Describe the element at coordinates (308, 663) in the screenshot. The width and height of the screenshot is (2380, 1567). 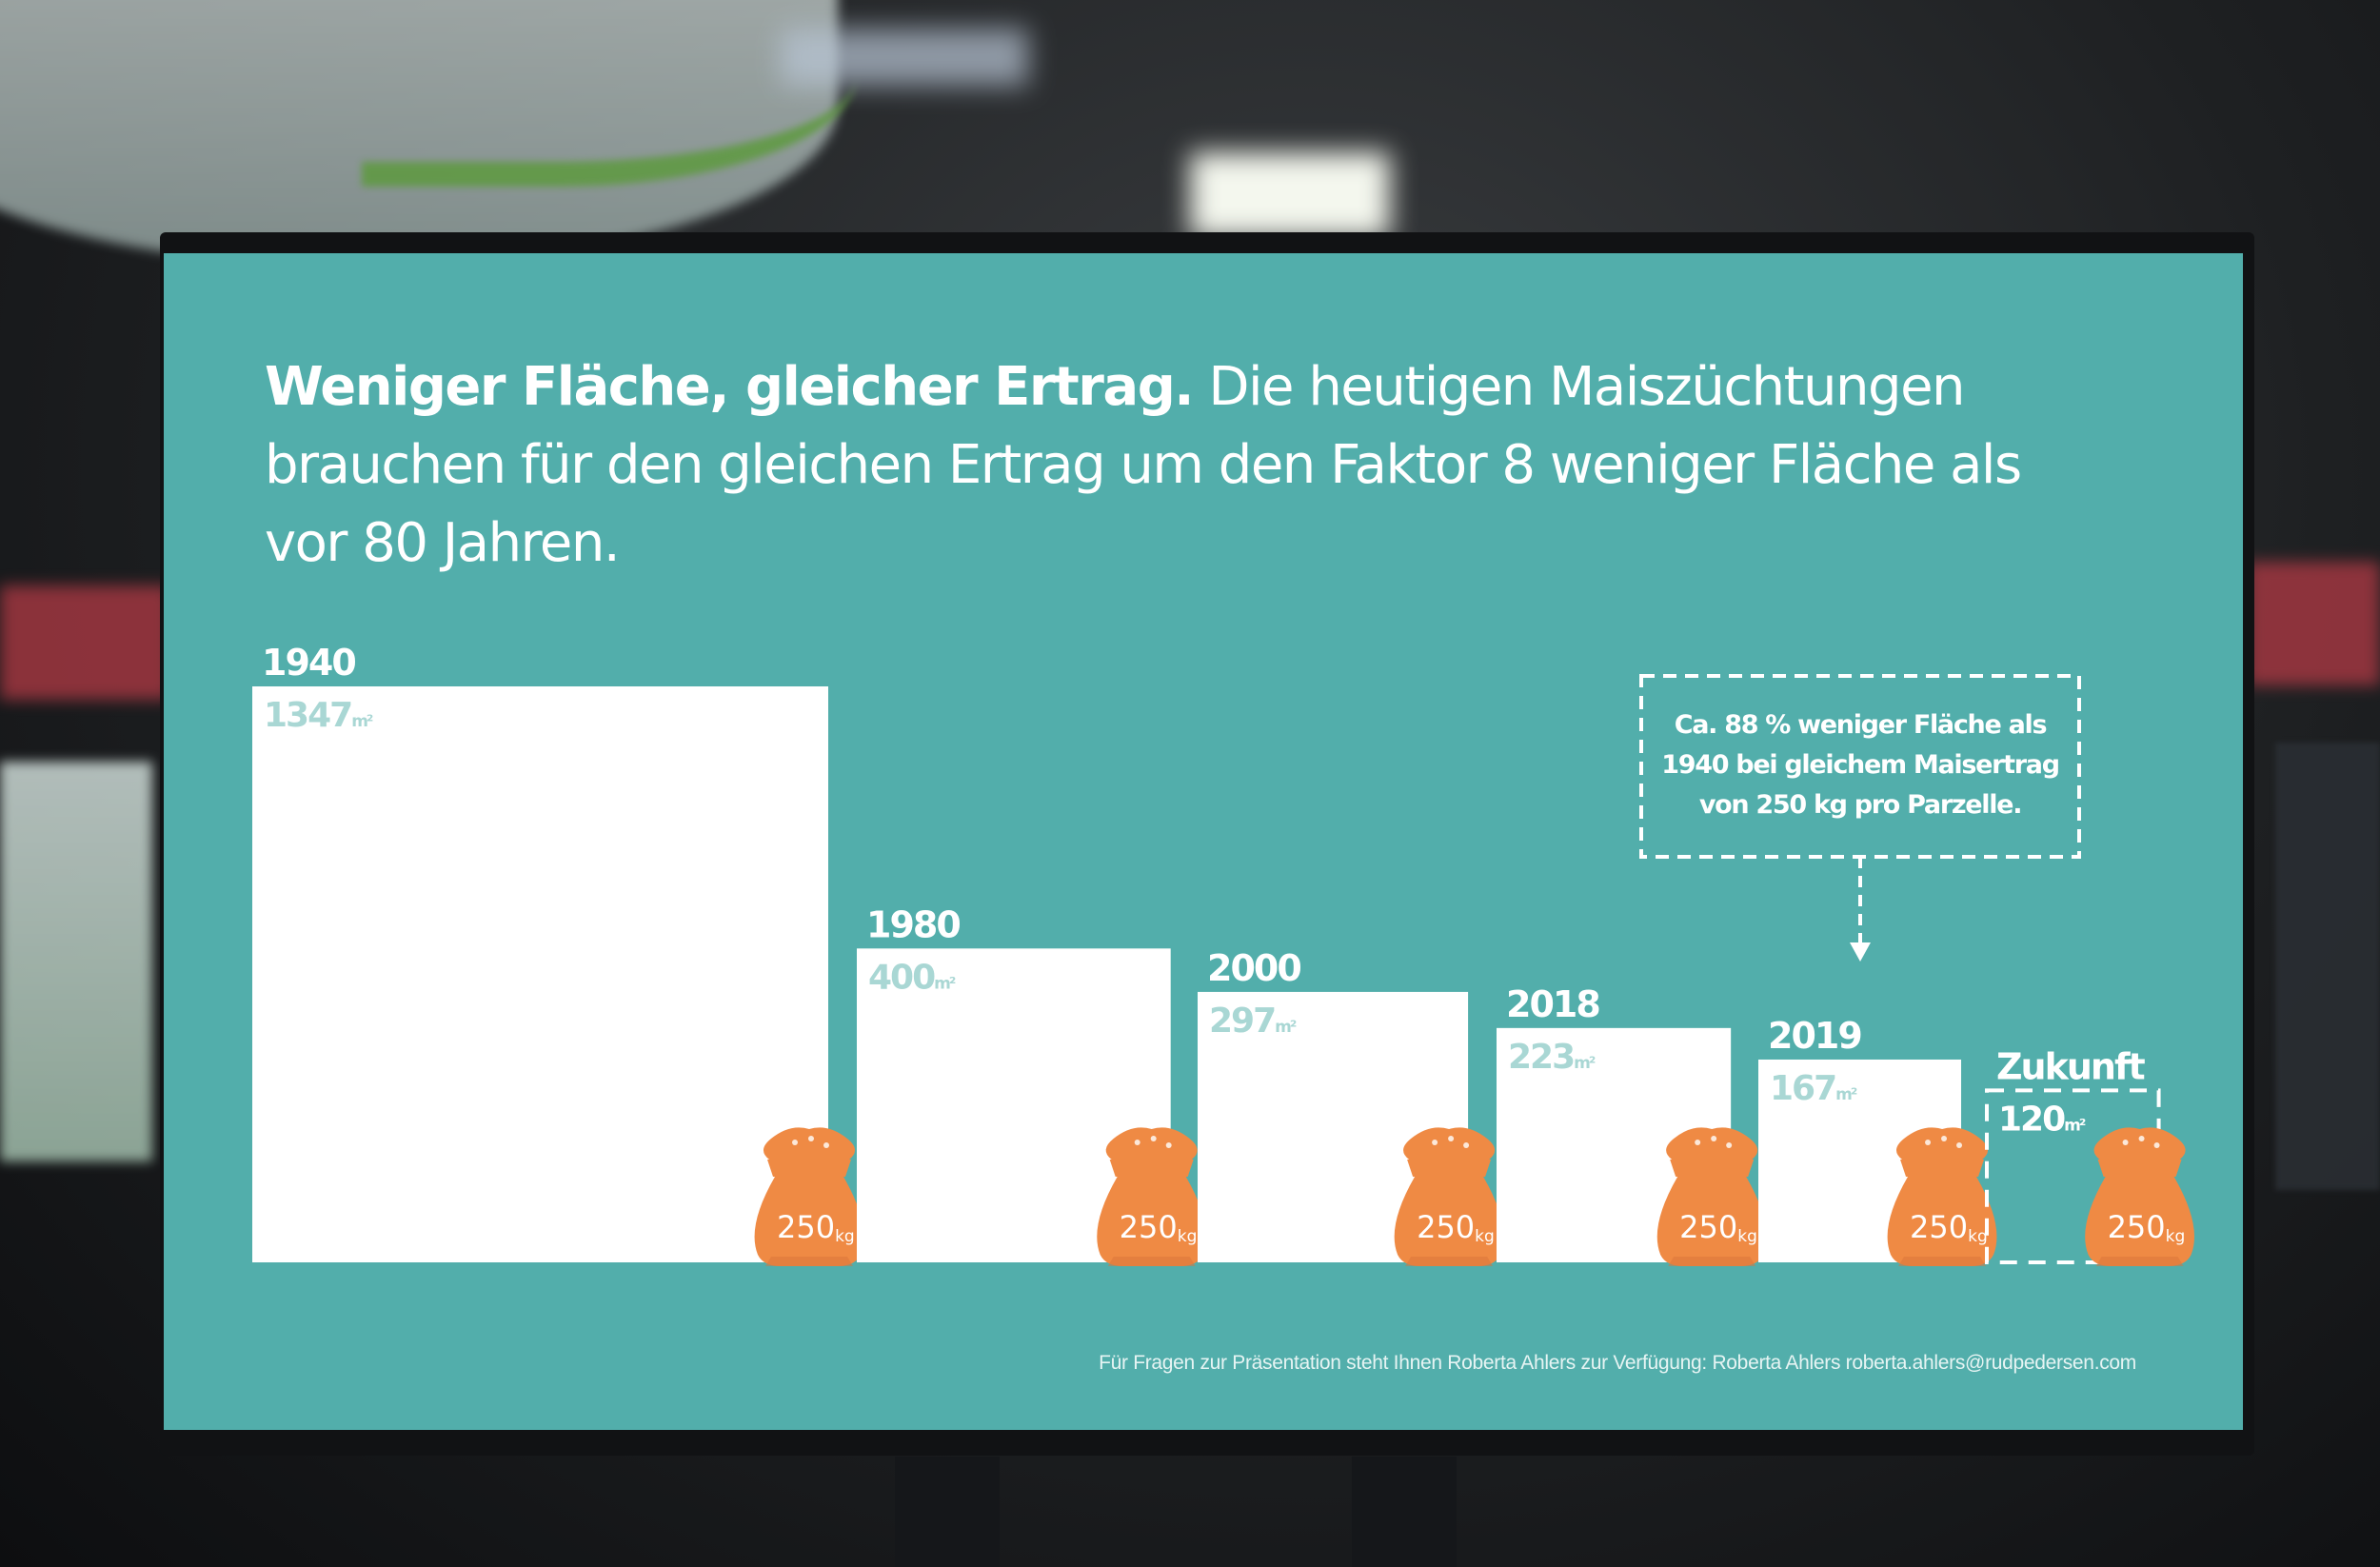
I see `year-label: 1940` at that location.